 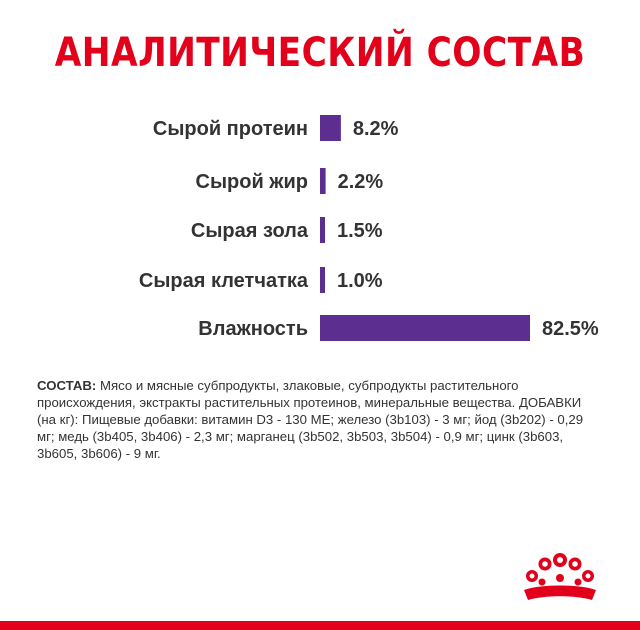 What do you see at coordinates (320, 53) in the screenshot?
I see `page-title: АНАЛИТИЧЕСКИЙ СОСТАВ` at bounding box center [320, 53].